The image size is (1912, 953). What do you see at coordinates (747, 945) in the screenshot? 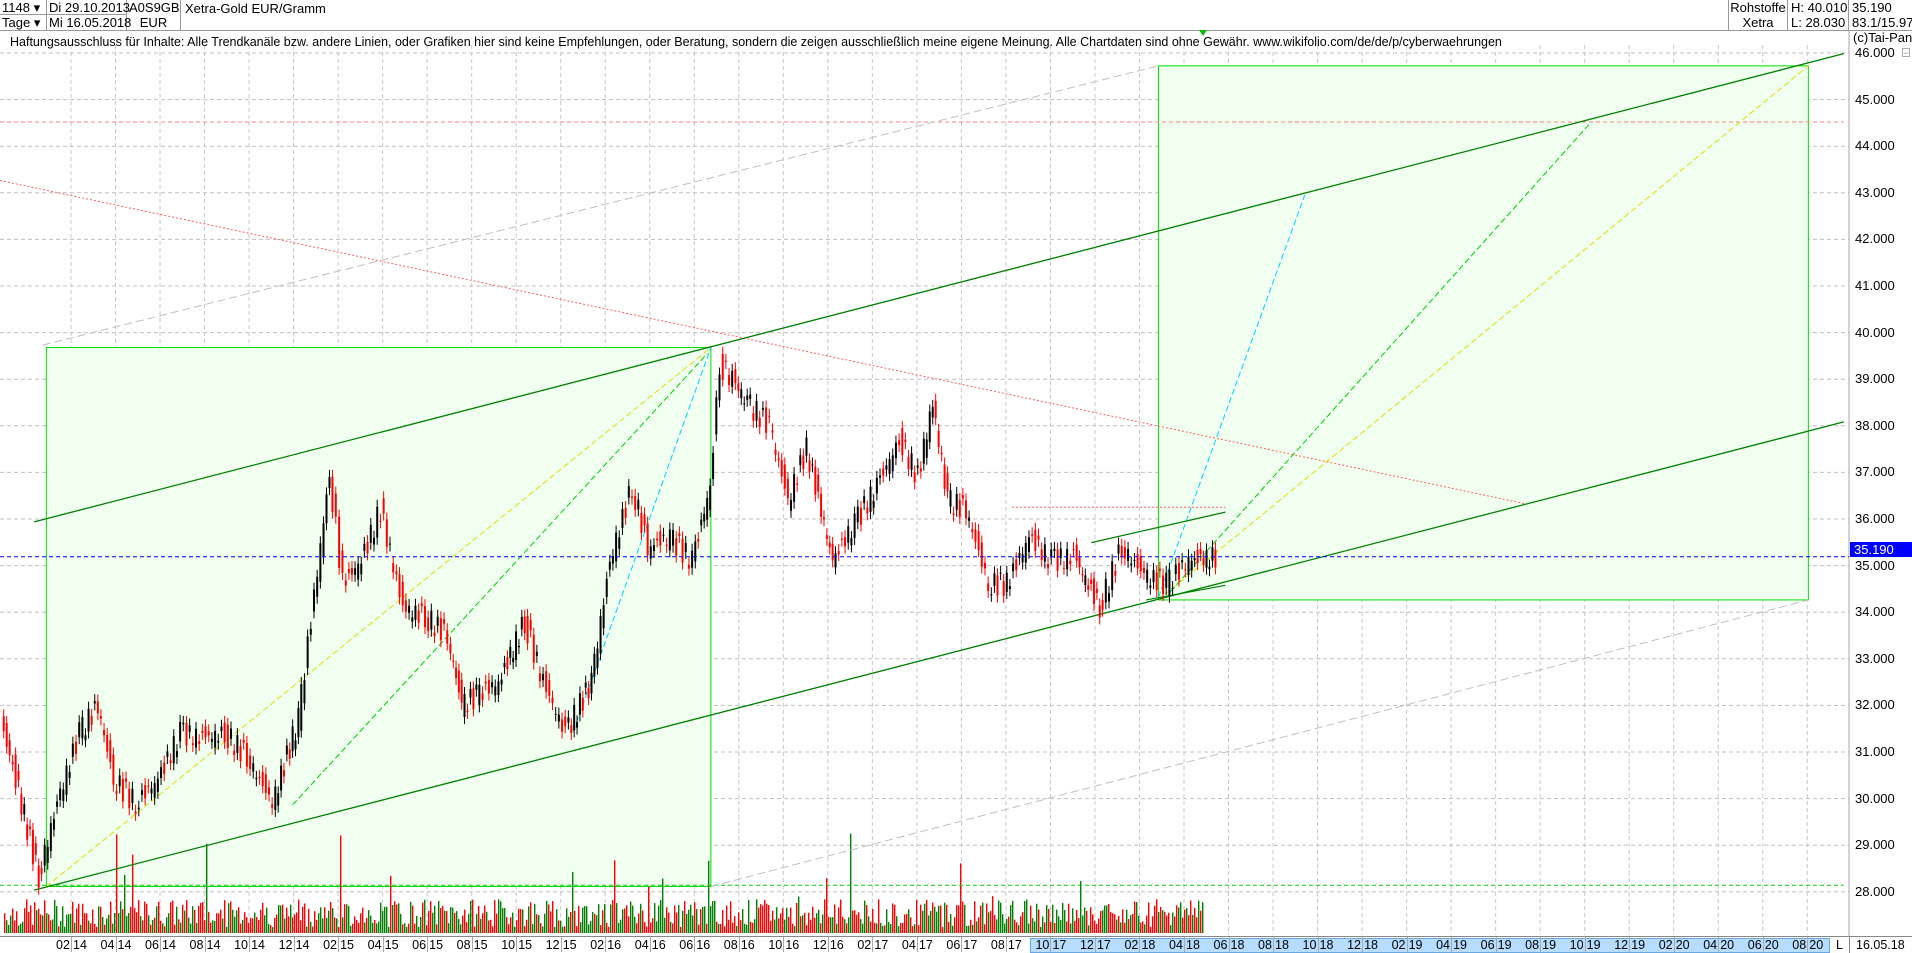
I see `x-tick-year: 16` at bounding box center [747, 945].